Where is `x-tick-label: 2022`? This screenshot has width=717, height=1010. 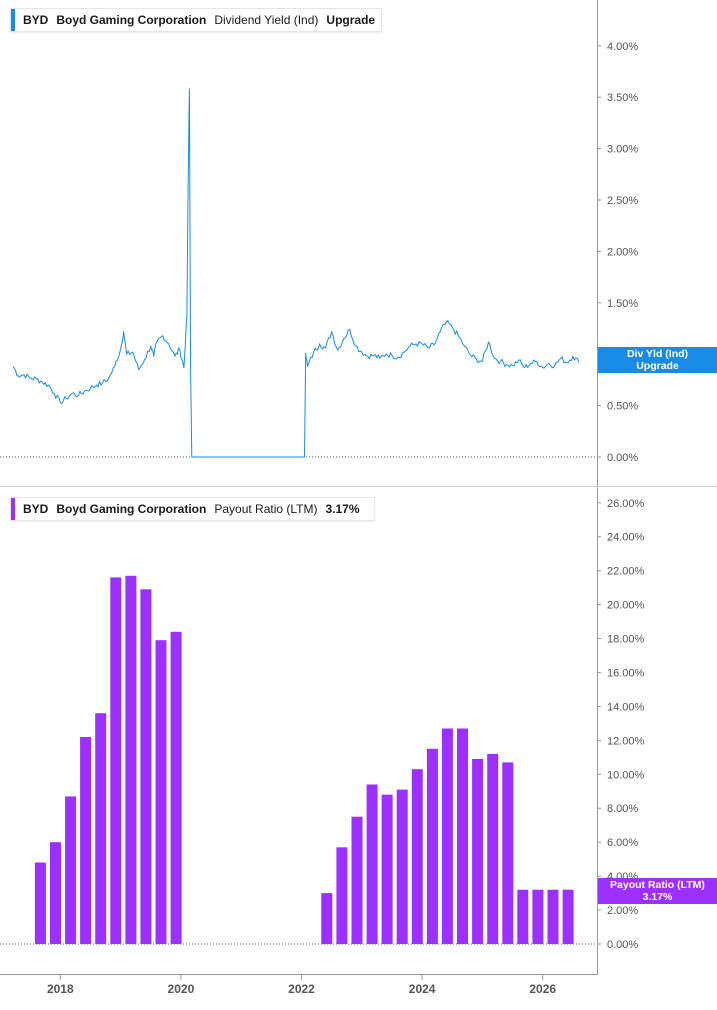 x-tick-label: 2022 is located at coordinates (301, 989).